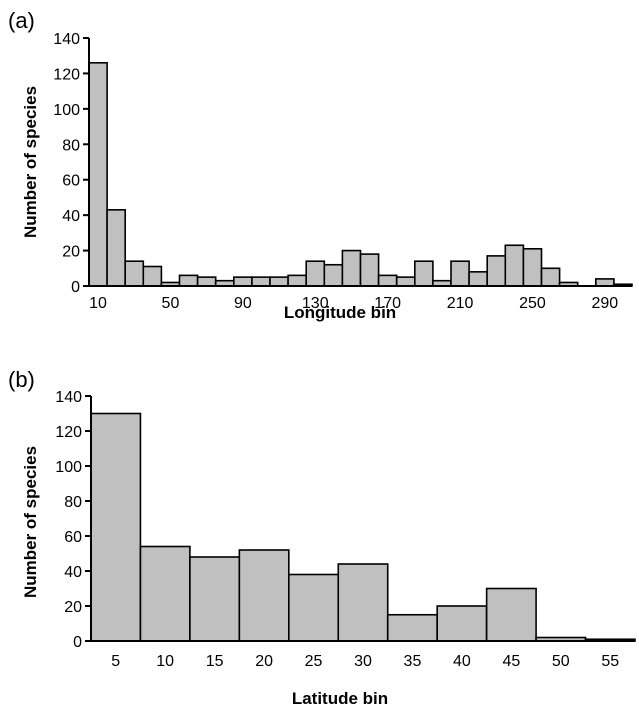  What do you see at coordinates (264, 661) in the screenshot?
I see `panel-b-x-tick-label: 20` at bounding box center [264, 661].